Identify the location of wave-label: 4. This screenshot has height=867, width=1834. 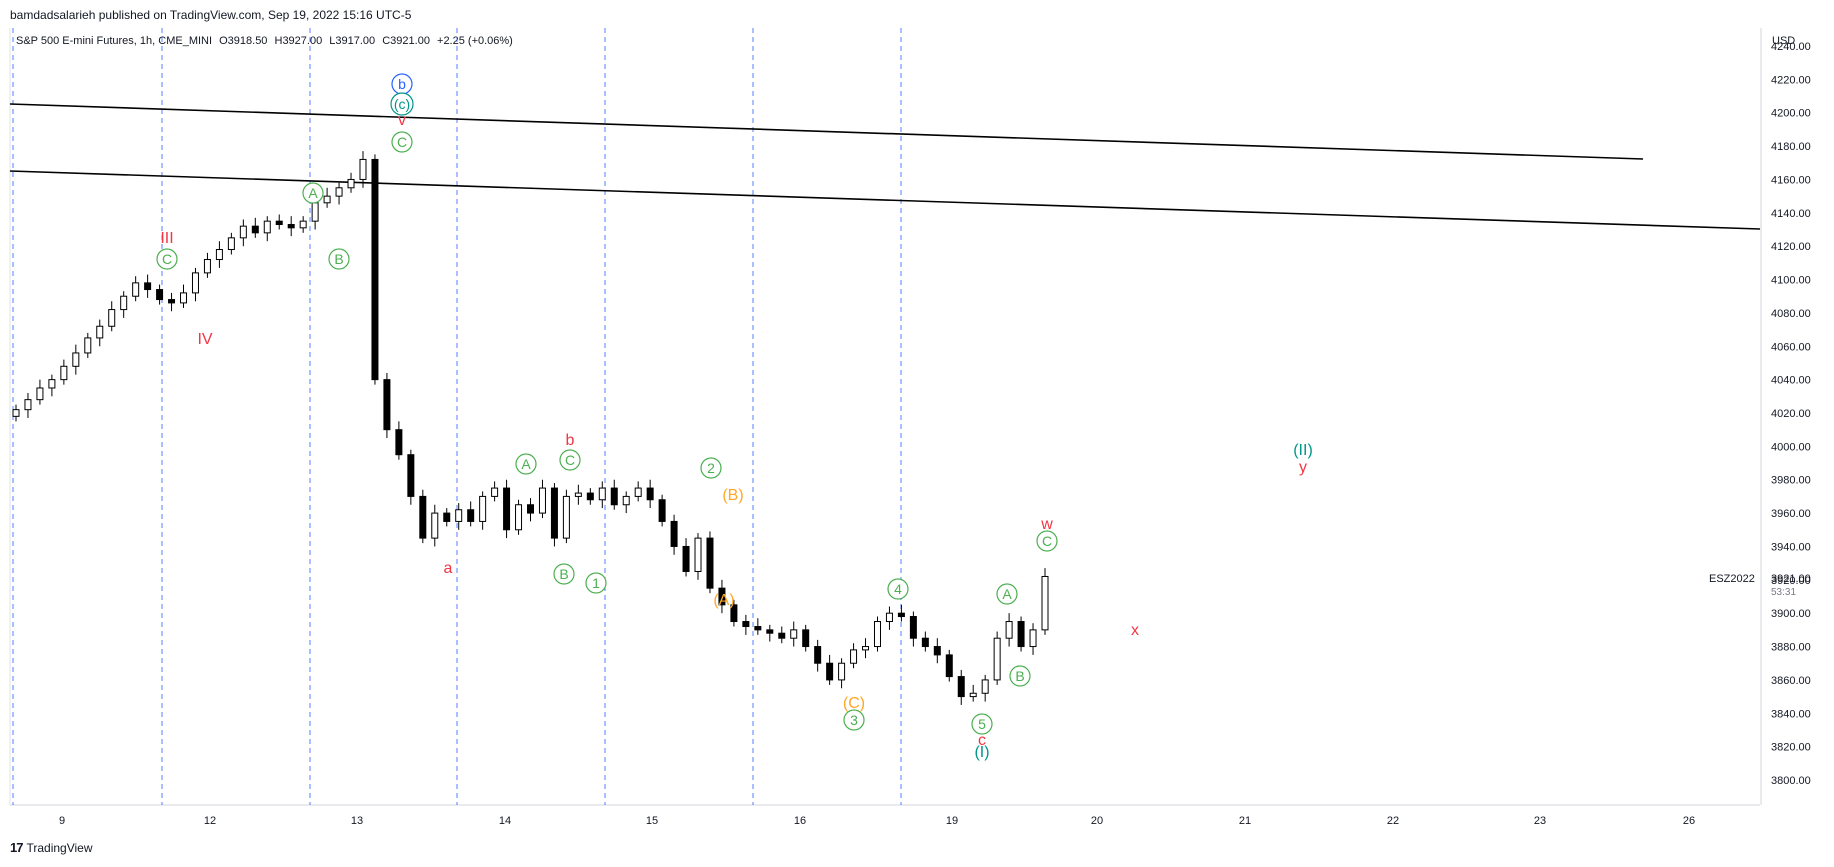
(898, 589).